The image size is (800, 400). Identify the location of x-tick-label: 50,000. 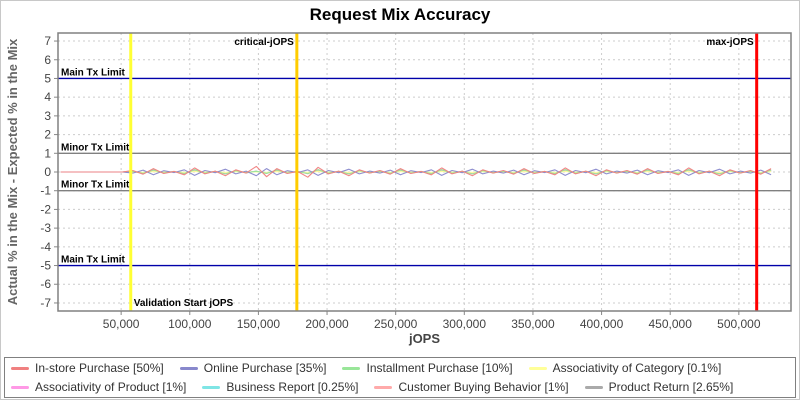
(121, 324).